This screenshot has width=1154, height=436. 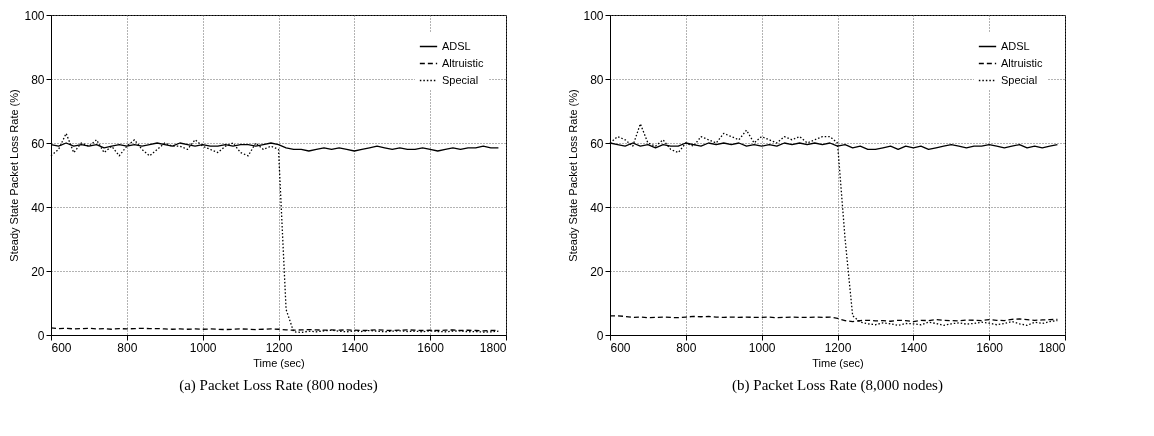 I want to click on text: (a) Packet Loss Rate (800 nodes), so click(x=278, y=385).